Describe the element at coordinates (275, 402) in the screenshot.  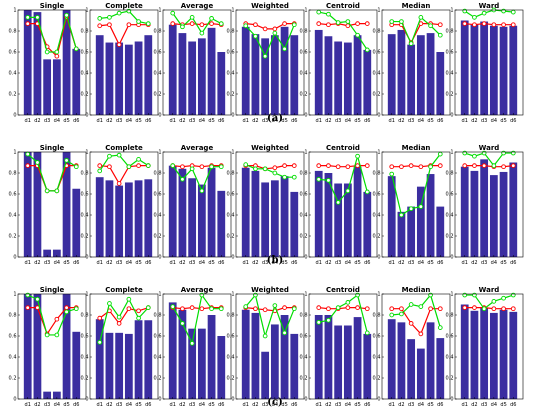
I see `panel-label: (c)` at that location.